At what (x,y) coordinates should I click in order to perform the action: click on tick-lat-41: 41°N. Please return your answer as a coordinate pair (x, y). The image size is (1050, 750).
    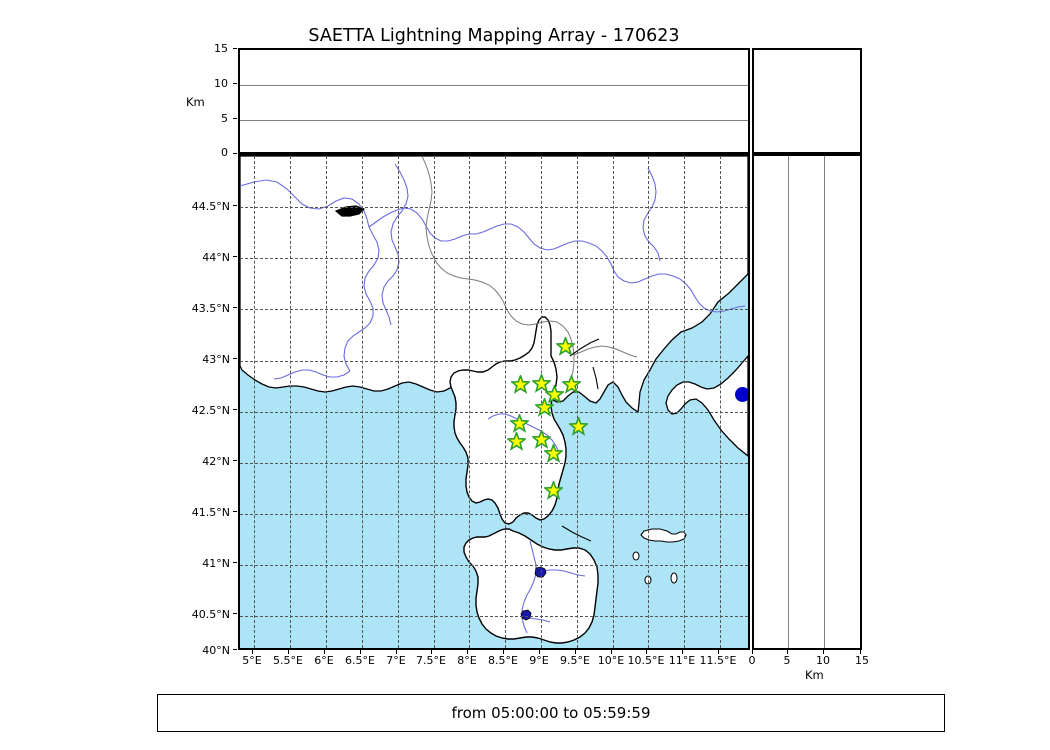
    Looking at the image, I should click on (216, 563).